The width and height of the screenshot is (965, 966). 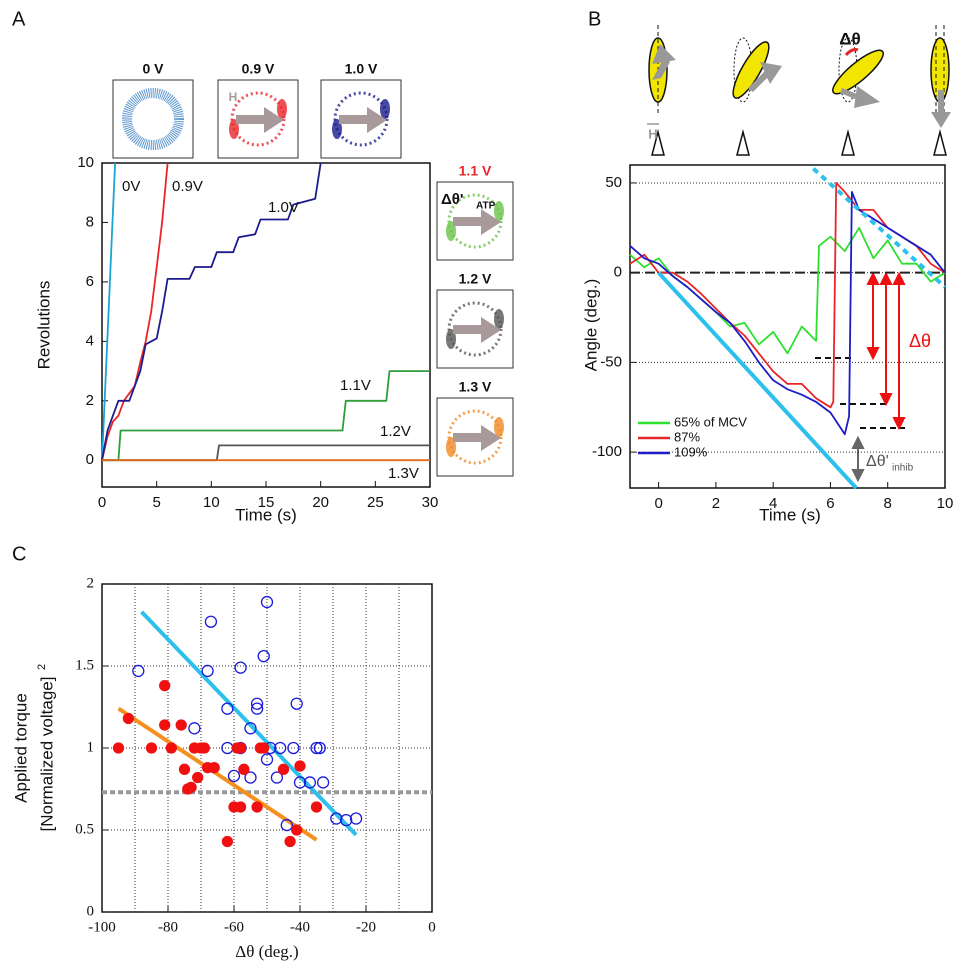 What do you see at coordinates (366, 927) in the screenshot?
I see `x-tick-label: -20` at bounding box center [366, 927].